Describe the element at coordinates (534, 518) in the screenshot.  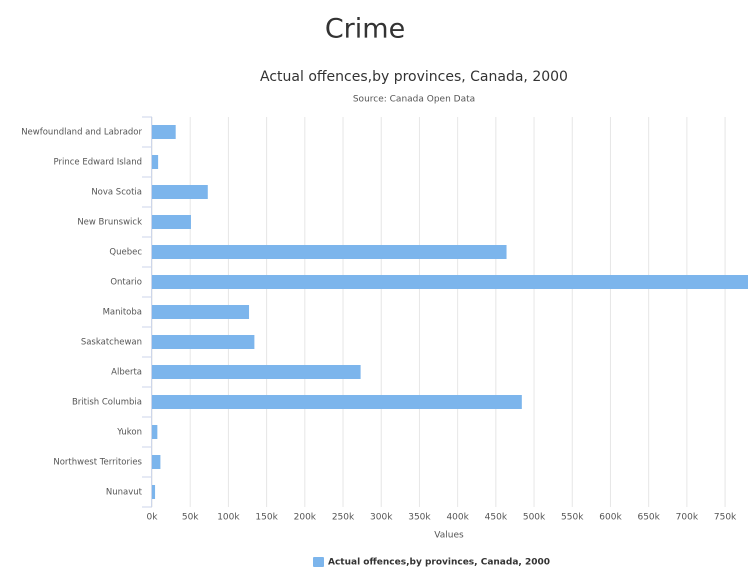
I see `x-tick-label: 500k` at that location.